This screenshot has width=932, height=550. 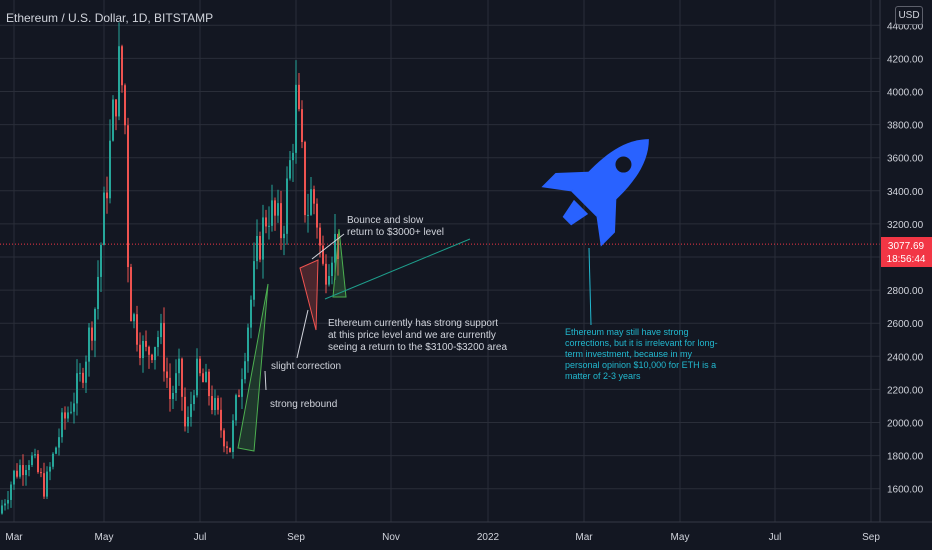 What do you see at coordinates (397, 269) in the screenshot?
I see `trend-line` at bounding box center [397, 269].